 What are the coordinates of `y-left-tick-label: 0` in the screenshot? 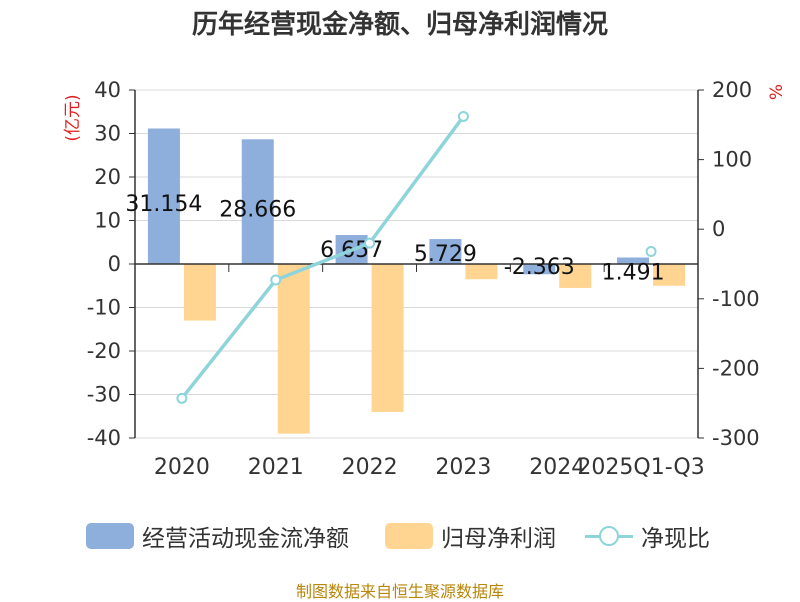 It's located at (114, 264).